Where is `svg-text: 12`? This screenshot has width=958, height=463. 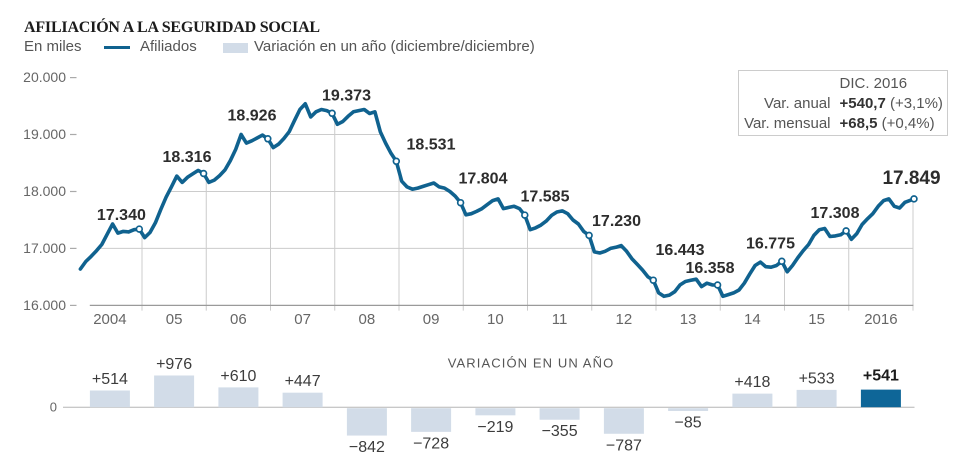
svg-text: 12 is located at coordinates (624, 319).